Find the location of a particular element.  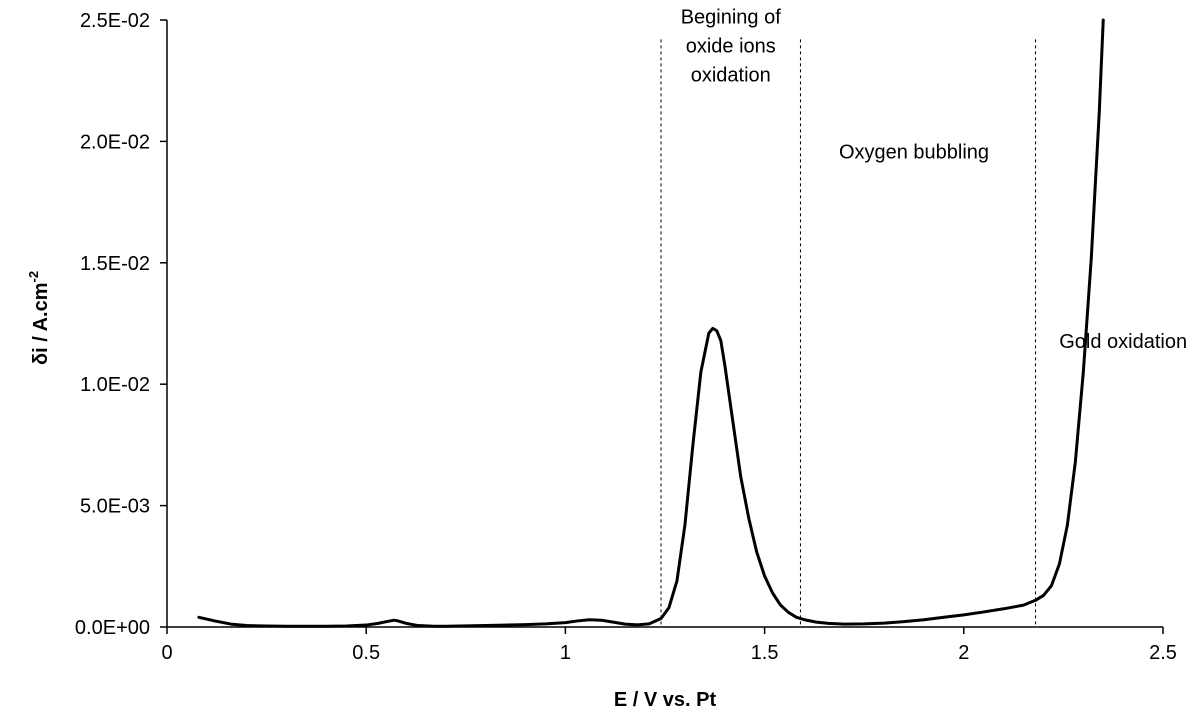

x-tick-label: 0.5 is located at coordinates (366, 653).